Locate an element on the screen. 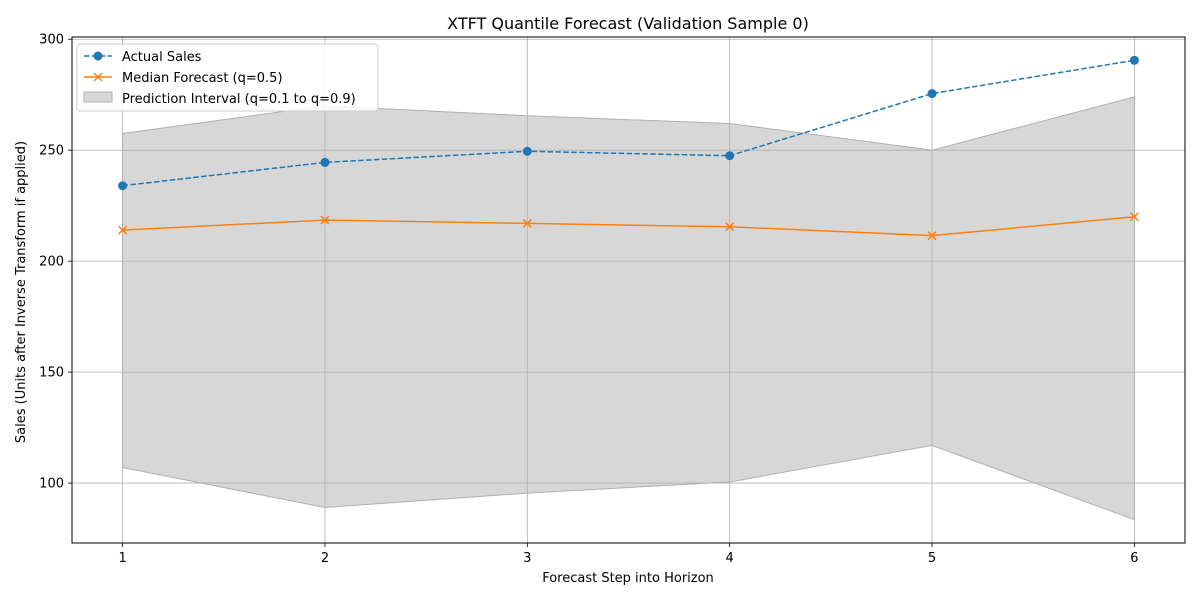 This screenshot has width=1200, height=600. y-tick-label: 200 is located at coordinates (51, 262).